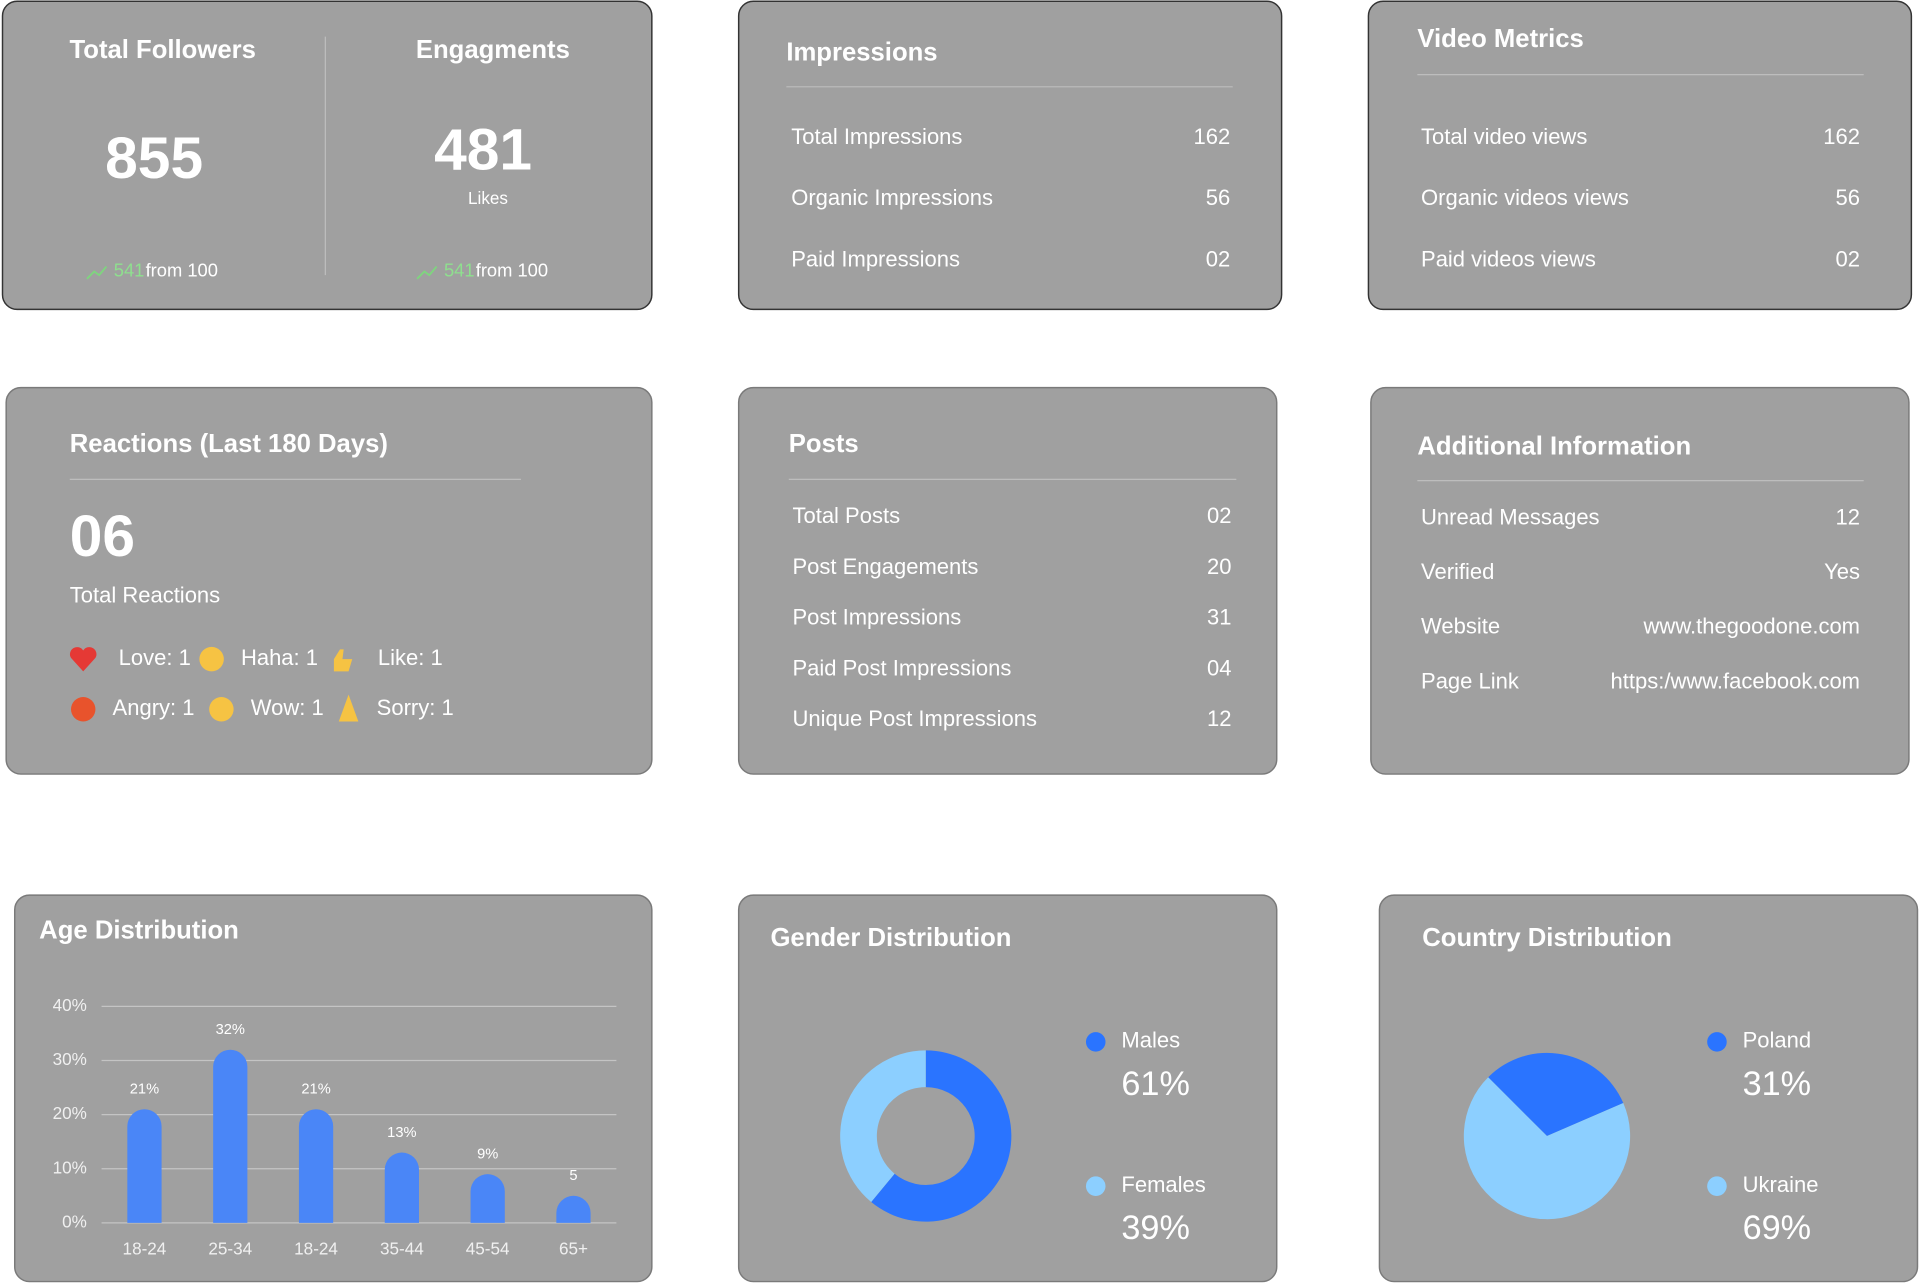 The image size is (1920, 1284). Describe the element at coordinates (1163, 1184) in the screenshot. I see `legend-label: Females` at that location.